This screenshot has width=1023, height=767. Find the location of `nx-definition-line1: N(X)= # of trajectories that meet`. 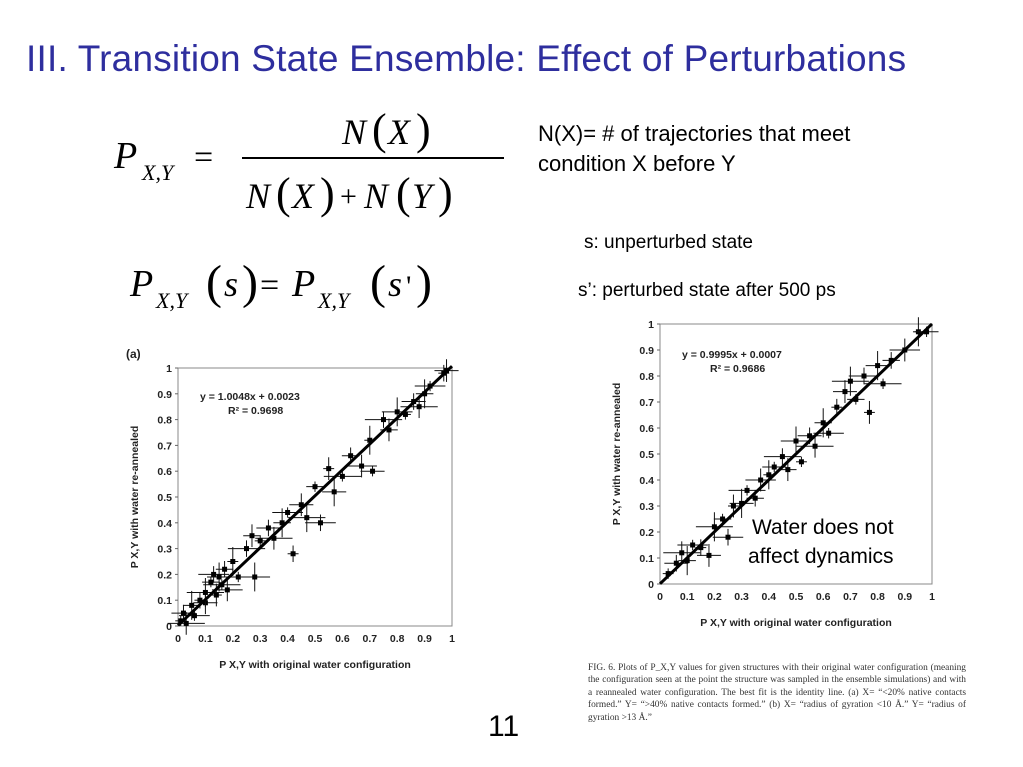

nx-definition-line1: N(X)= # of trajectories that meet is located at coordinates (694, 133).